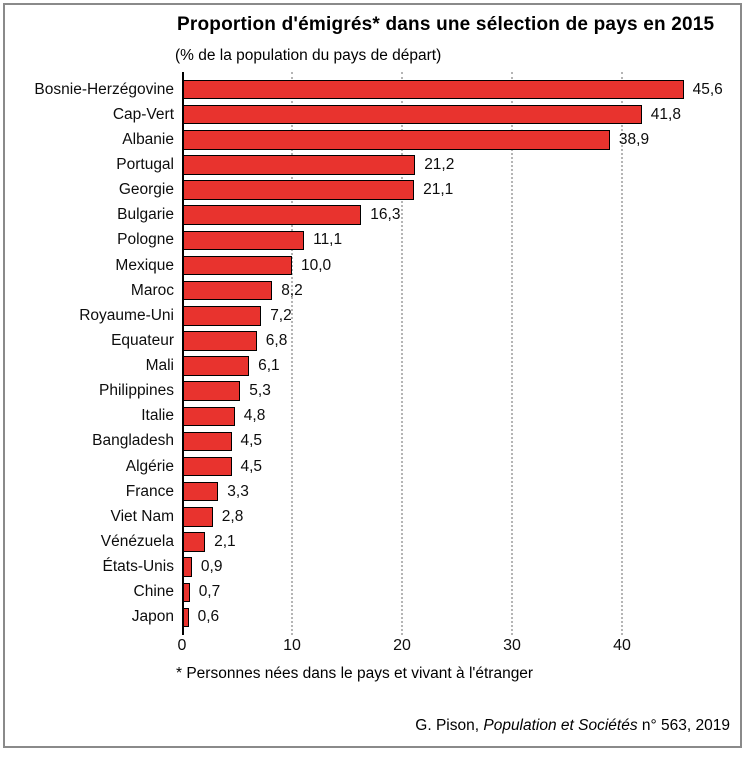 This screenshot has height=761, width=754. I want to click on x-tick-label: 30, so click(512, 645).